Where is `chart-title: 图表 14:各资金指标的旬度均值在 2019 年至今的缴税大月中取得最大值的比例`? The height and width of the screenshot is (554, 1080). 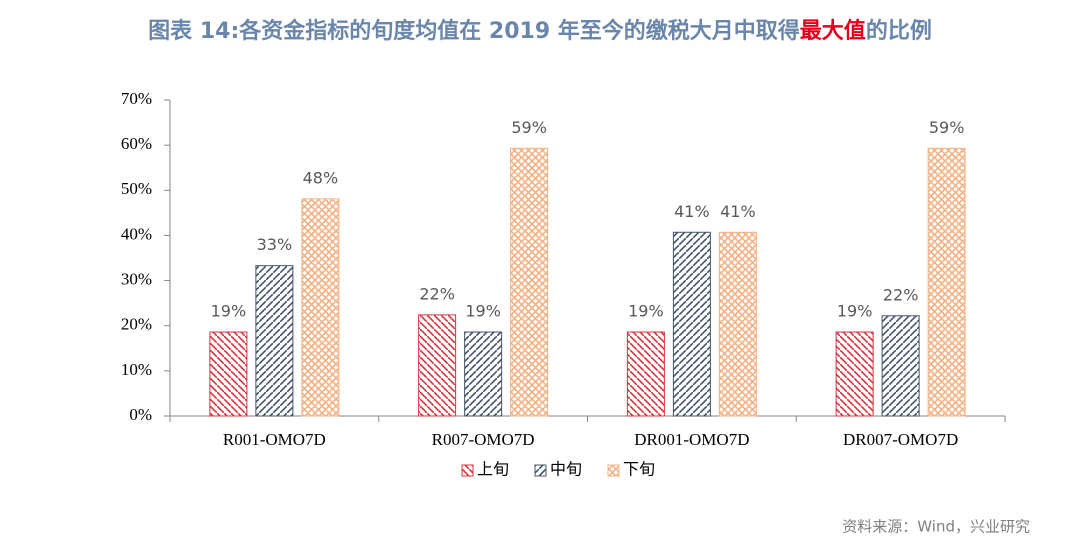
chart-title: 图表 14:各资金指标的旬度均值在 2019 年至今的缴税大月中取得最大值的比例 is located at coordinates (540, 31).